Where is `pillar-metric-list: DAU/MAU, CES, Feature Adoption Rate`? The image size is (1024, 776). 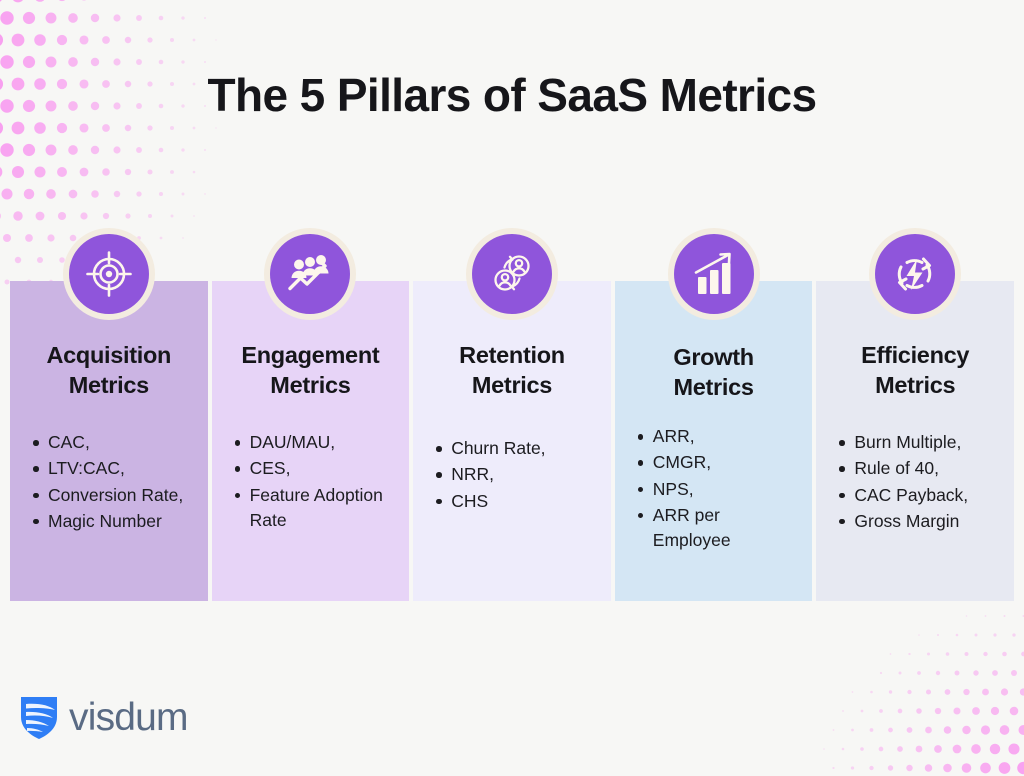
pillar-metric-list: DAU/MAU, CES, Feature Adoption Rate is located at coordinates (311, 481).